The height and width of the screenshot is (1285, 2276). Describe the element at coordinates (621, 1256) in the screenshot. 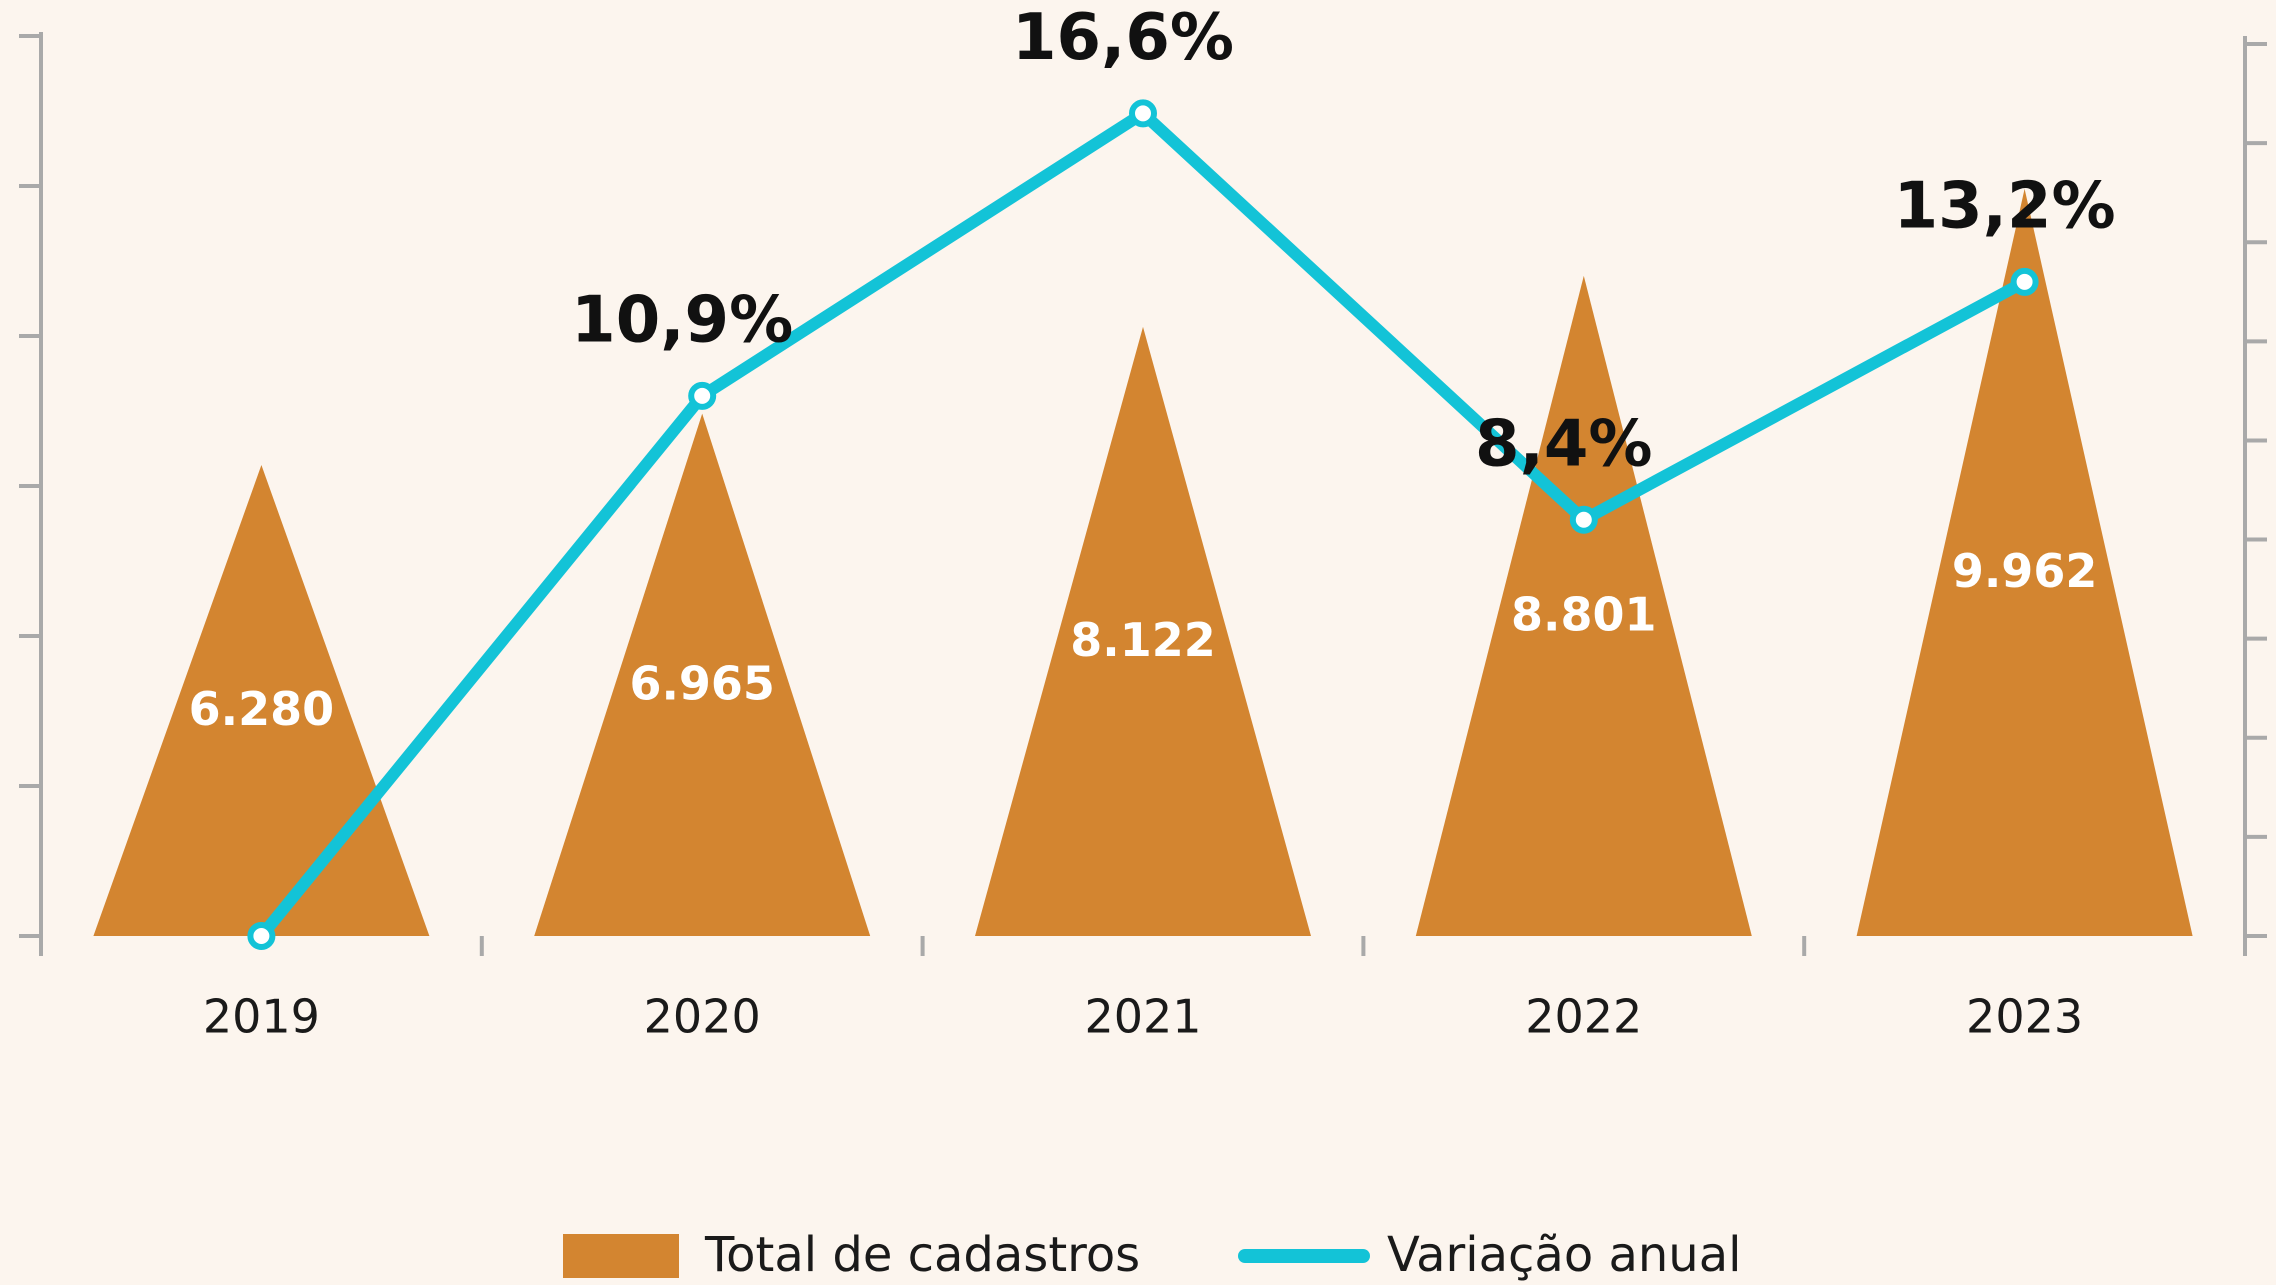

I see `legend-swatch` at that location.